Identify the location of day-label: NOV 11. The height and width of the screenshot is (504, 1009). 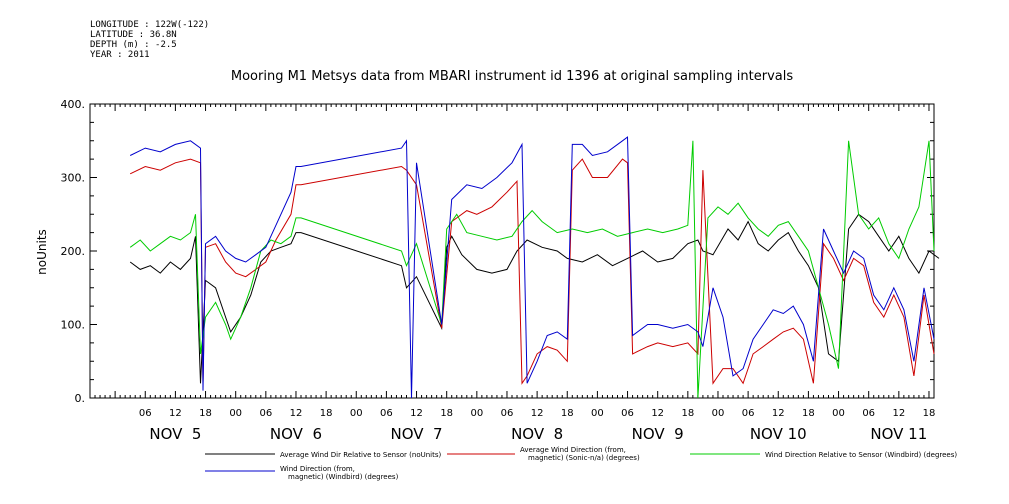
(898, 434).